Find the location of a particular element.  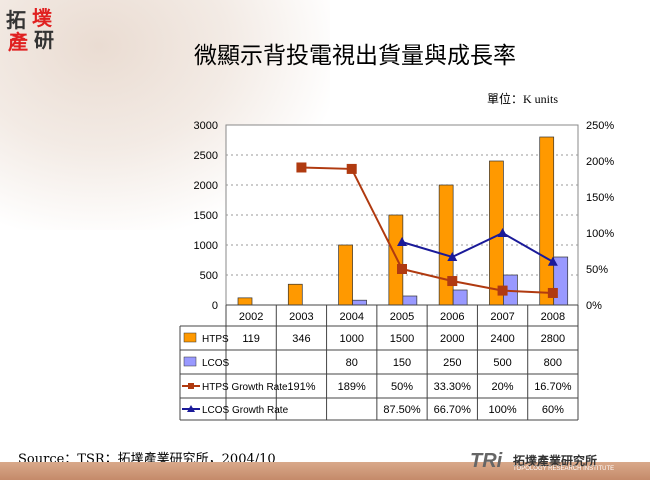

table-cell: 80 is located at coordinates (352, 363).